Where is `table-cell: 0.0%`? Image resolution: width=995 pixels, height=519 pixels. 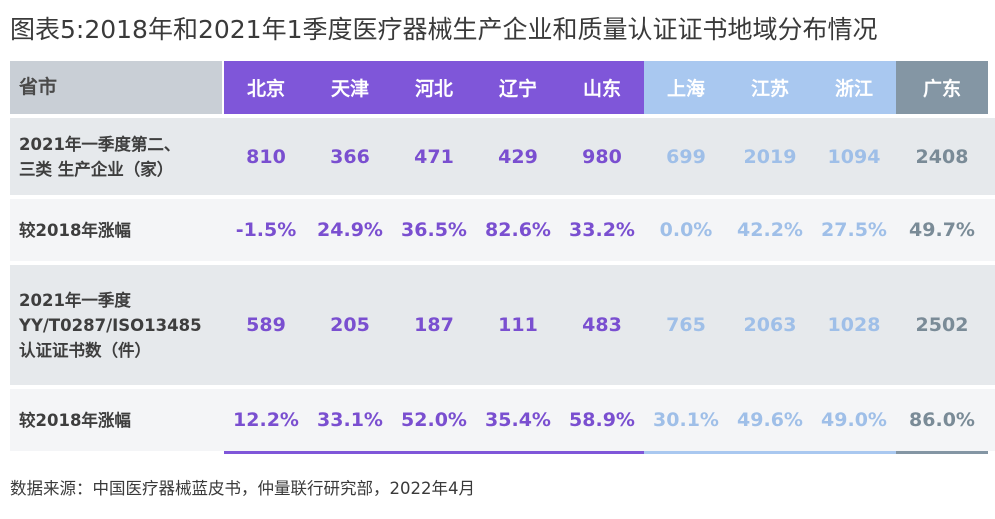
table-cell: 0.0% is located at coordinates (686, 230).